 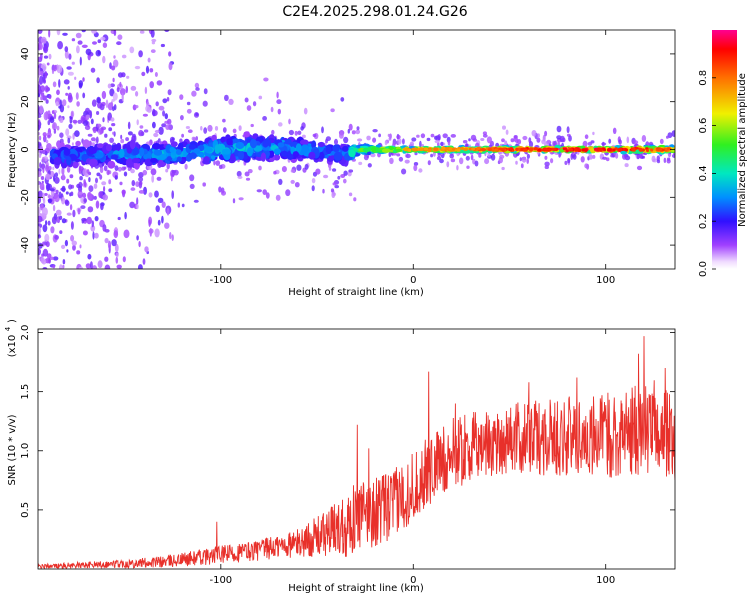 I want to click on colorbar-tick-label: 0.2, so click(x=703, y=221).